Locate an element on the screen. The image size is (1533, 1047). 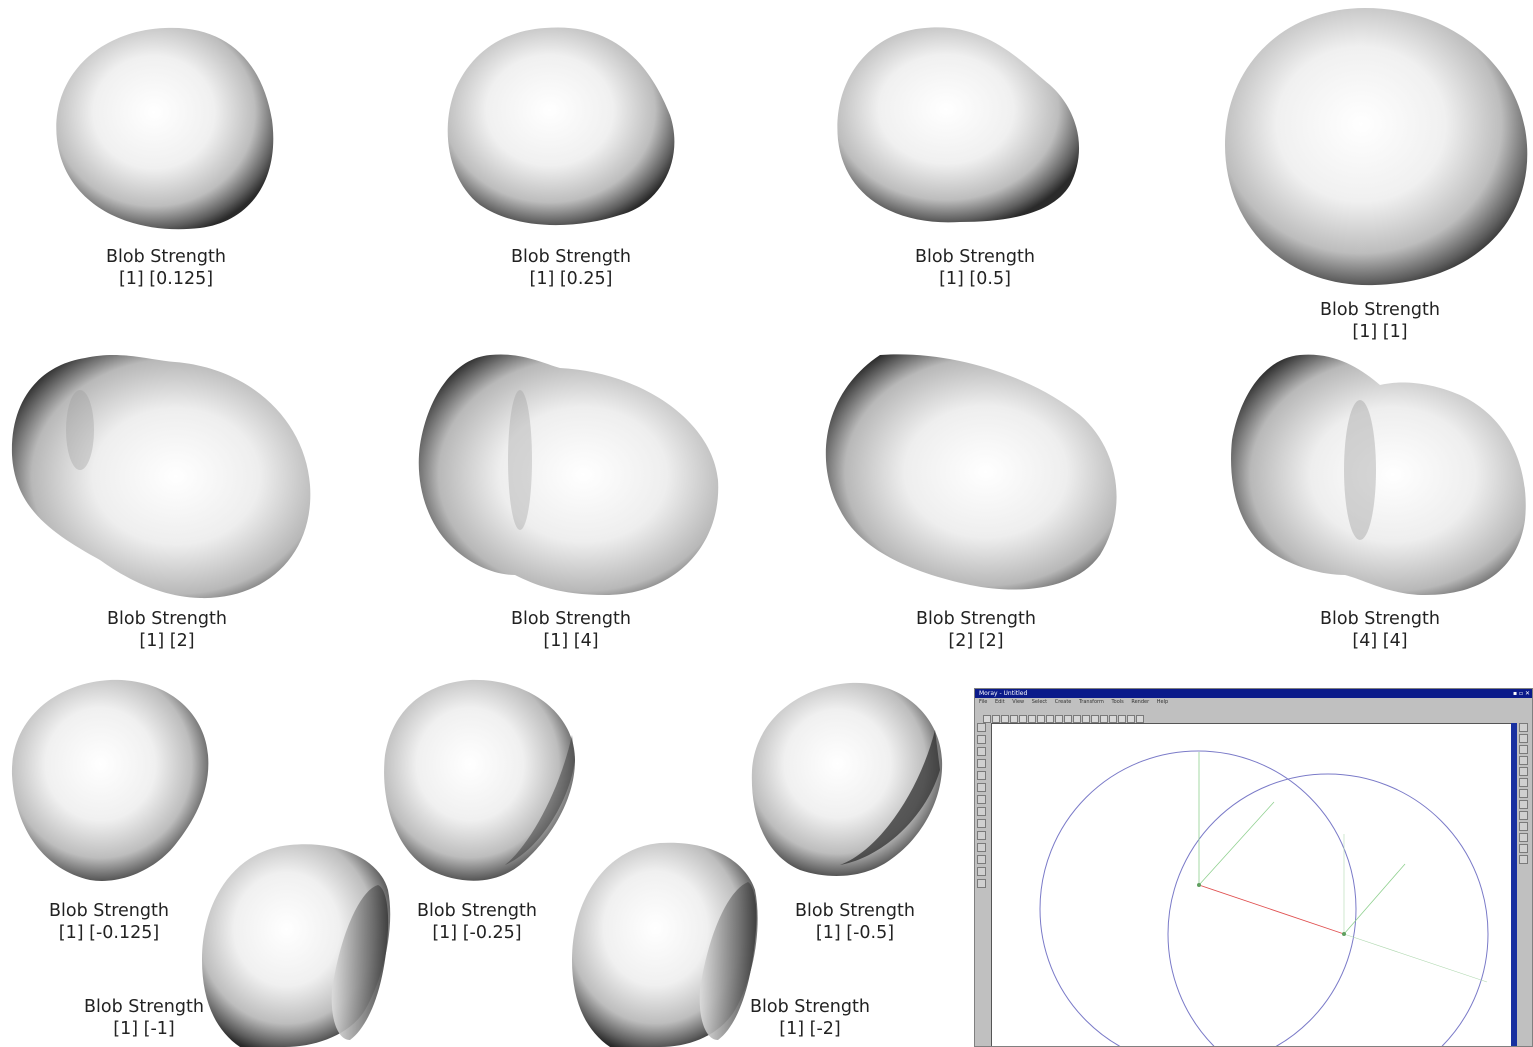
caption-values: [1] [2] is located at coordinates (167, 641).